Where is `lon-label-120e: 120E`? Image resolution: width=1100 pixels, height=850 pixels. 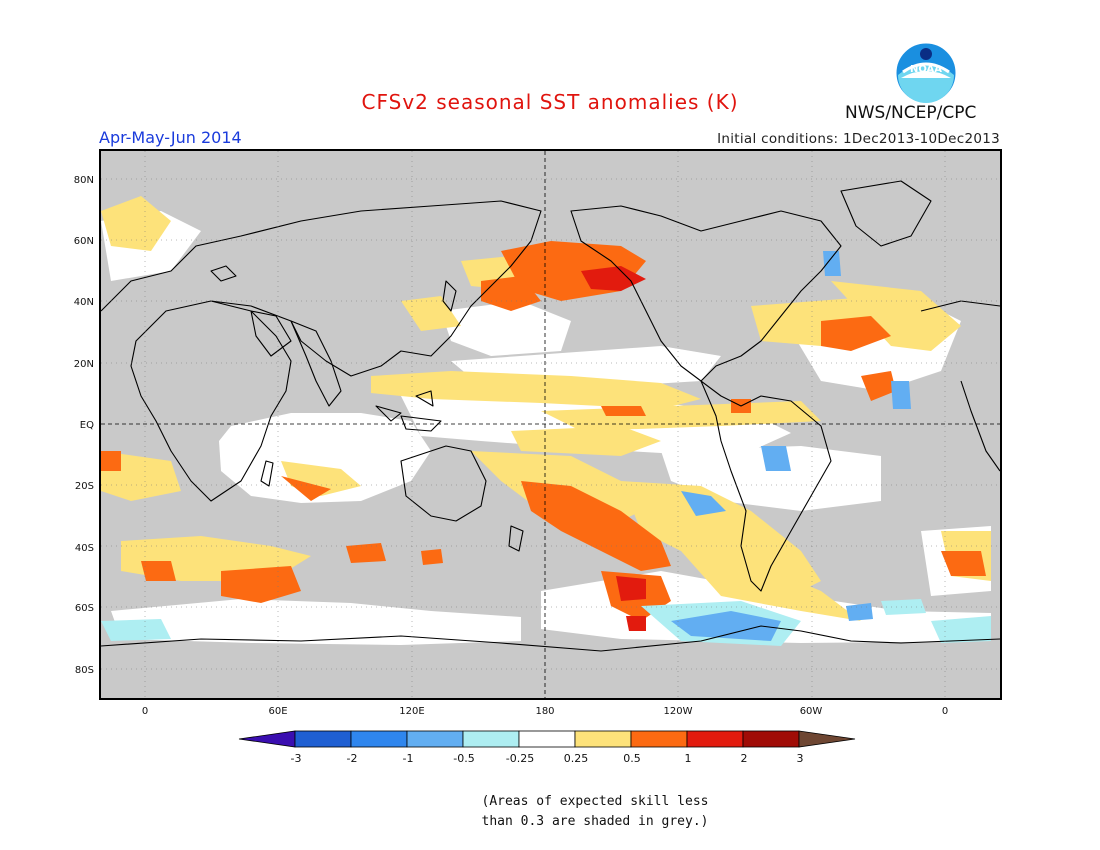
lon-label-120e: 120E is located at coordinates (412, 711).